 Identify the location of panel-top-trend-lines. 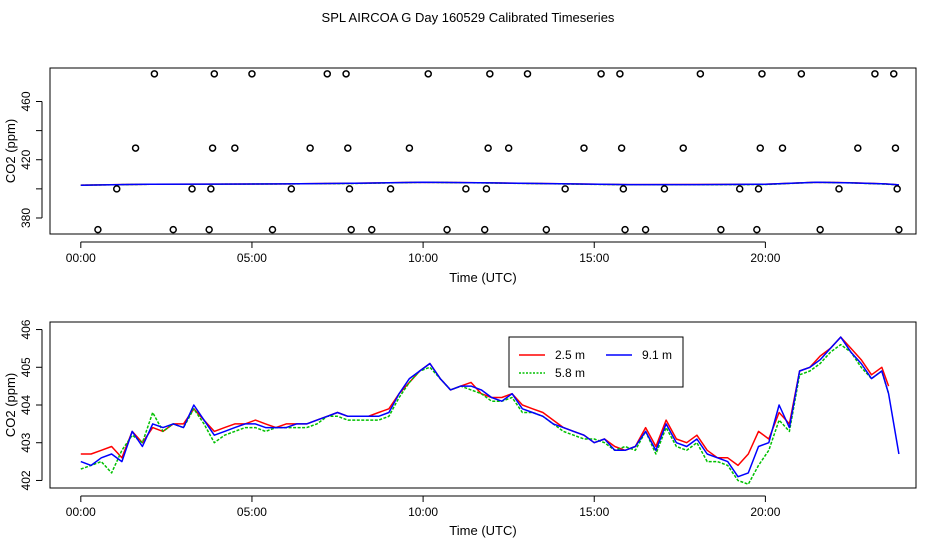
(489, 183).